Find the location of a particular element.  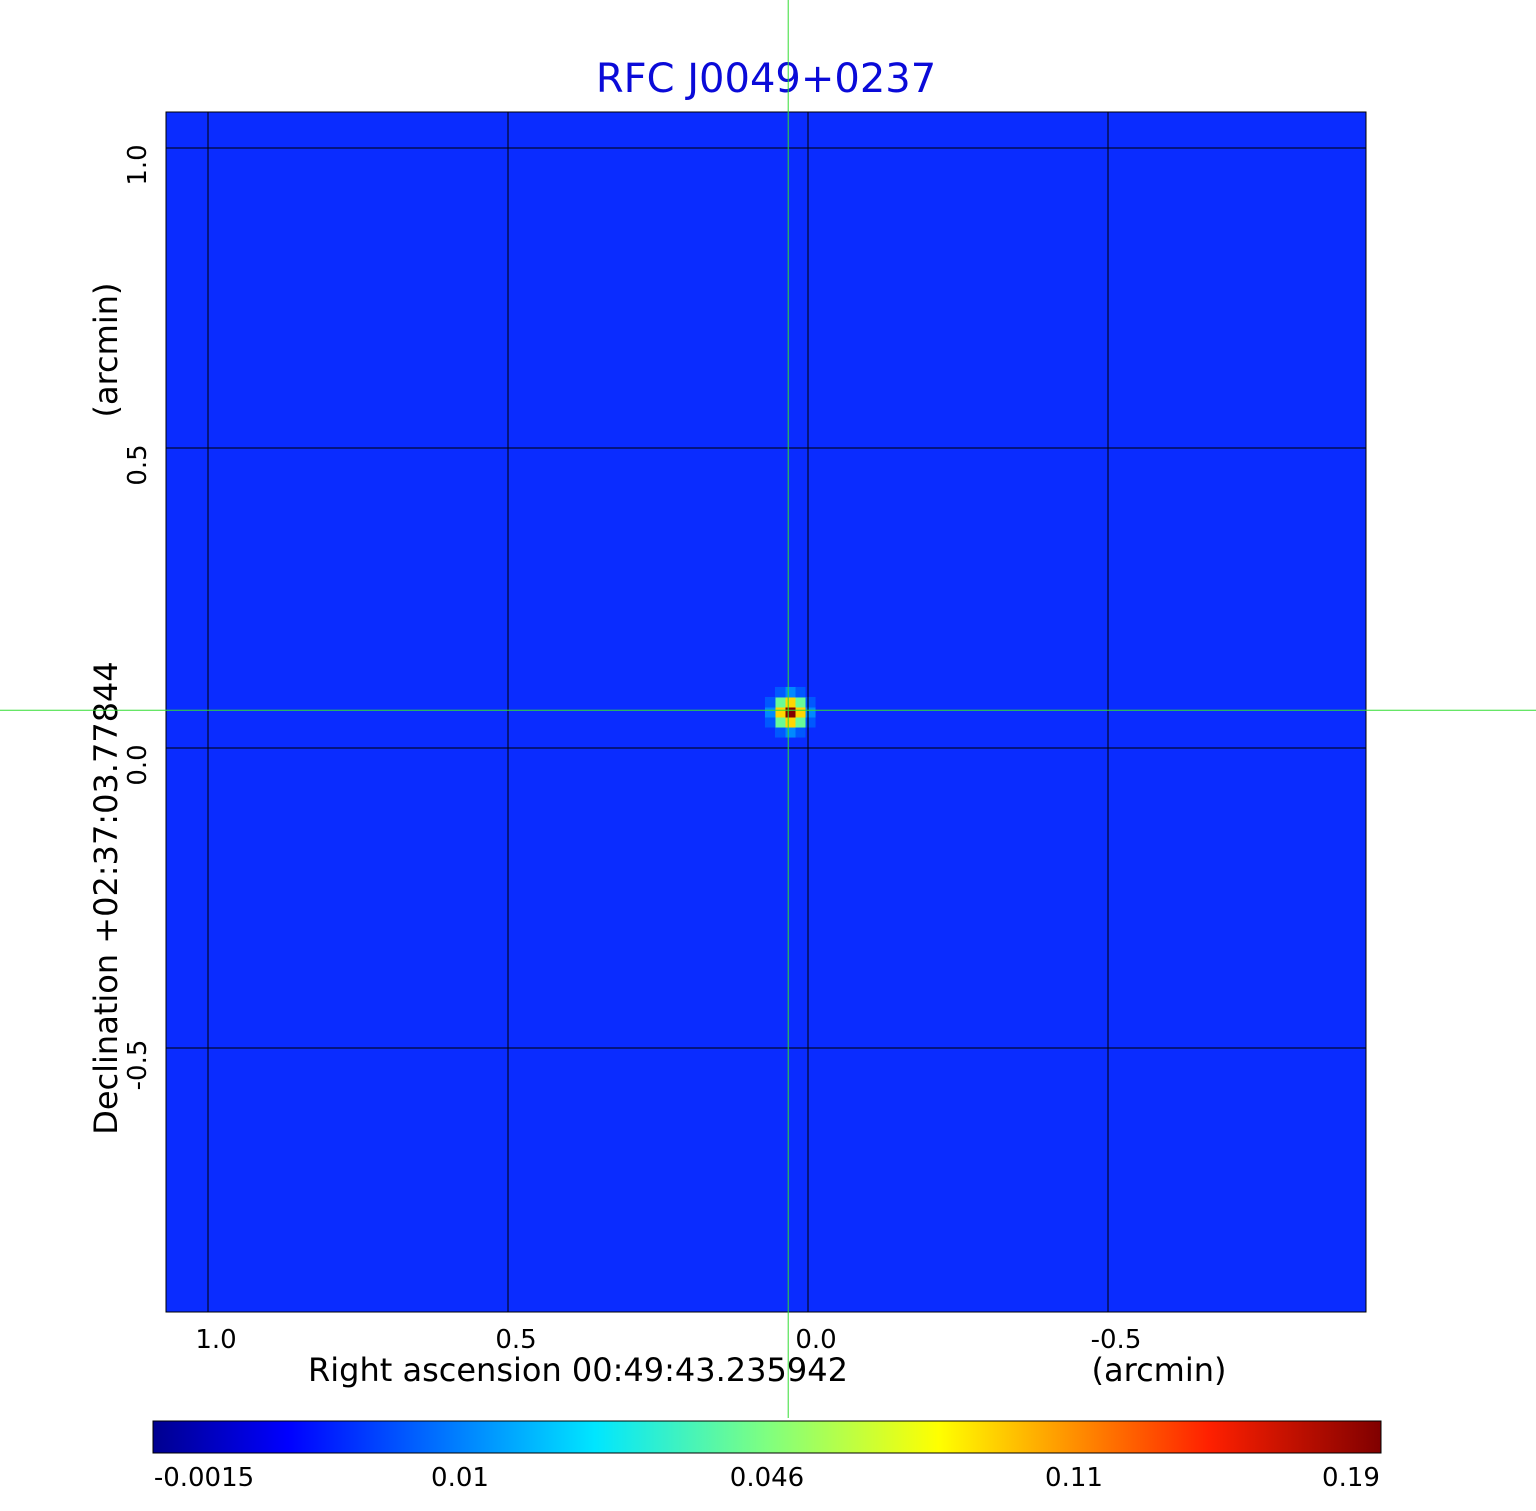

colorbar-tick-label: 0.01 is located at coordinates (460, 1478).